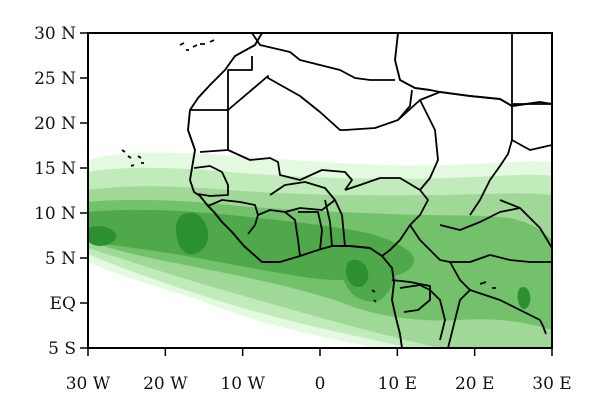 Image resolution: width=592 pixels, height=418 pixels. Describe the element at coordinates (61, 191) in the screenshot. I see `latitude-axis: 30 N 25 N 20 N 15 N 10 N 5 N EQ 5 S` at that location.